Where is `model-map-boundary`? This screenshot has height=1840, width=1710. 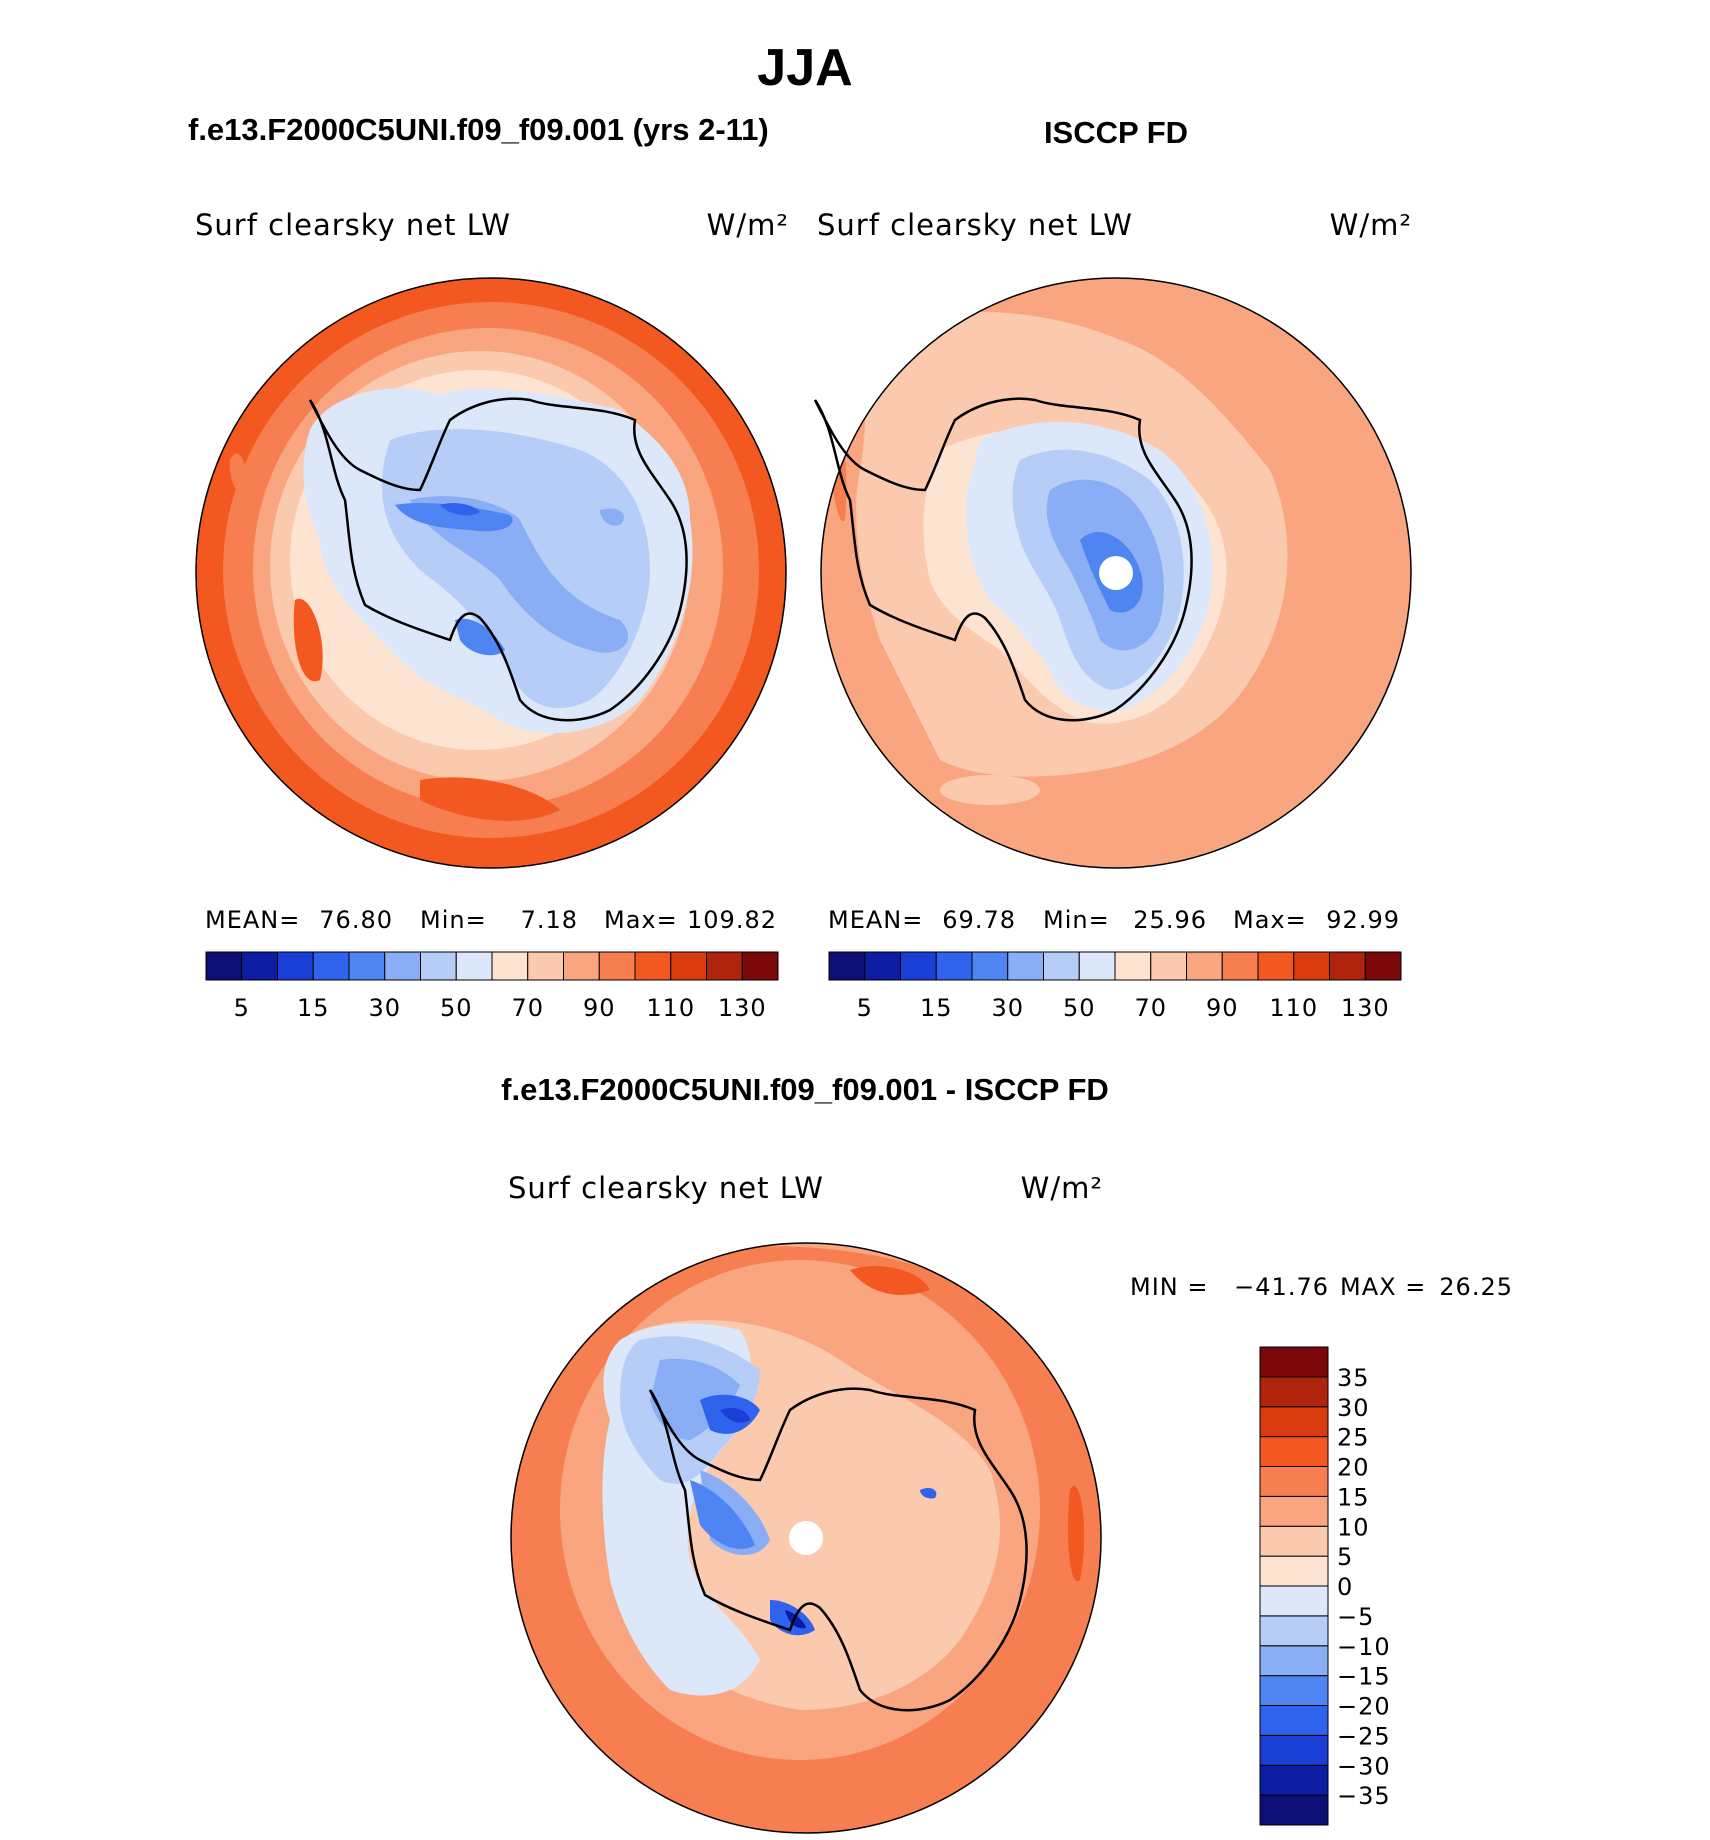
model-map-boundary is located at coordinates (491, 573).